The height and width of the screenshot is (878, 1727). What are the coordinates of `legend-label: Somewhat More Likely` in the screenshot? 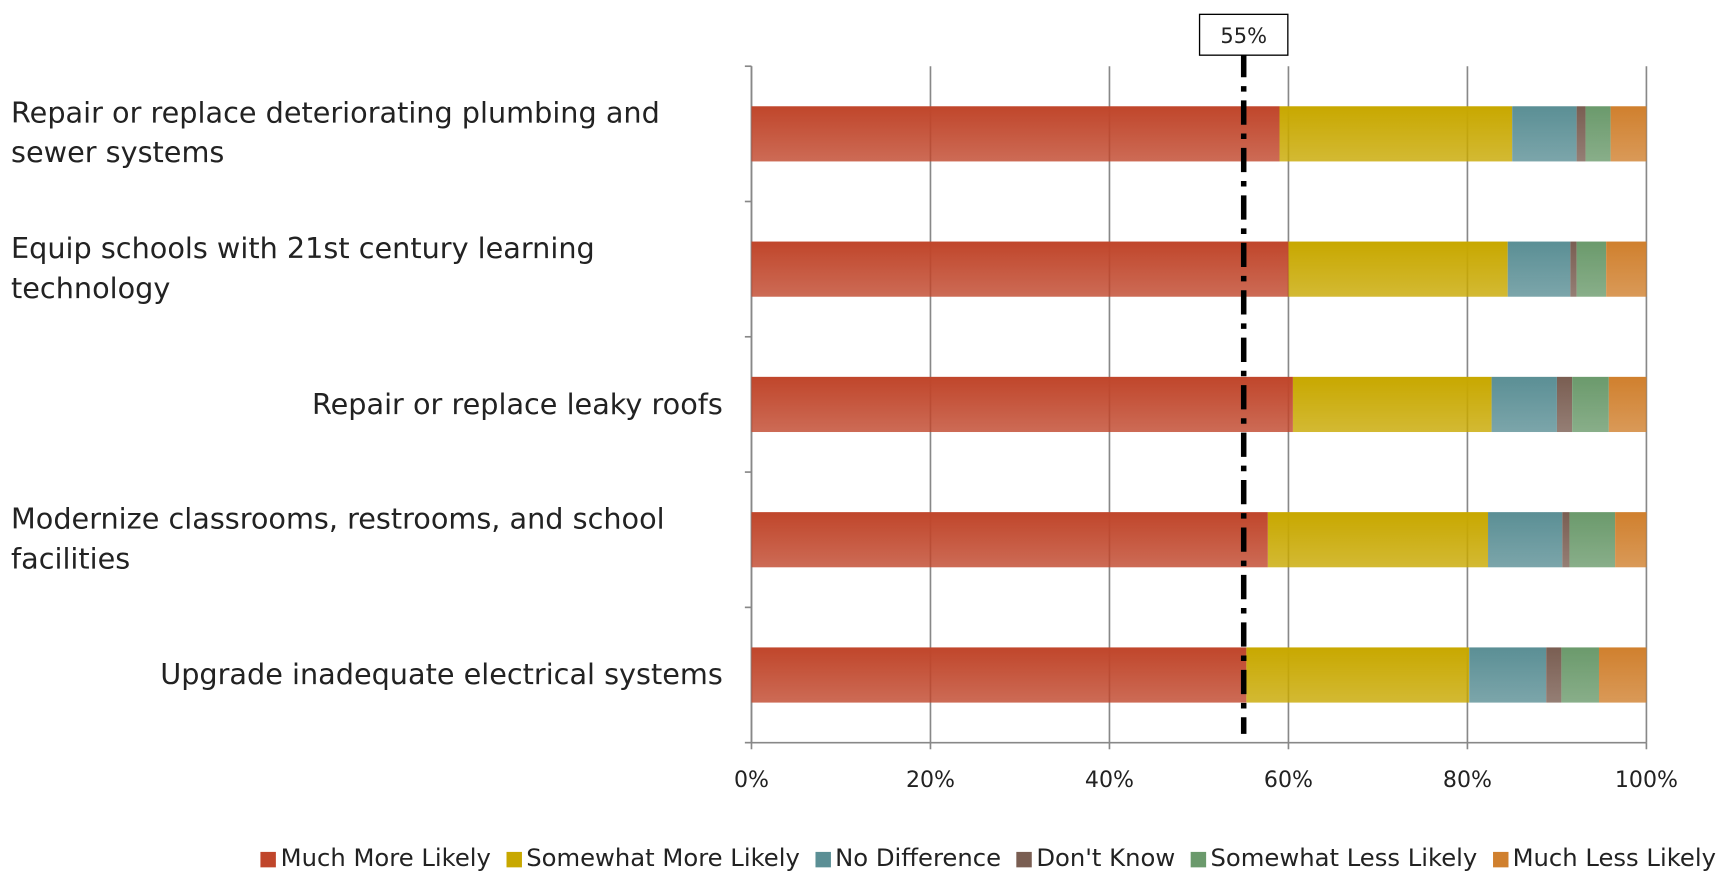 It's located at (663, 859).